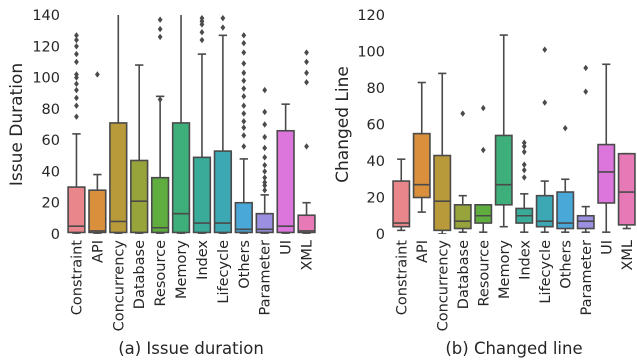 The image size is (637, 363). Describe the element at coordinates (17, 124) in the screenshot. I see `y-axis-label: Issue Duration` at that location.